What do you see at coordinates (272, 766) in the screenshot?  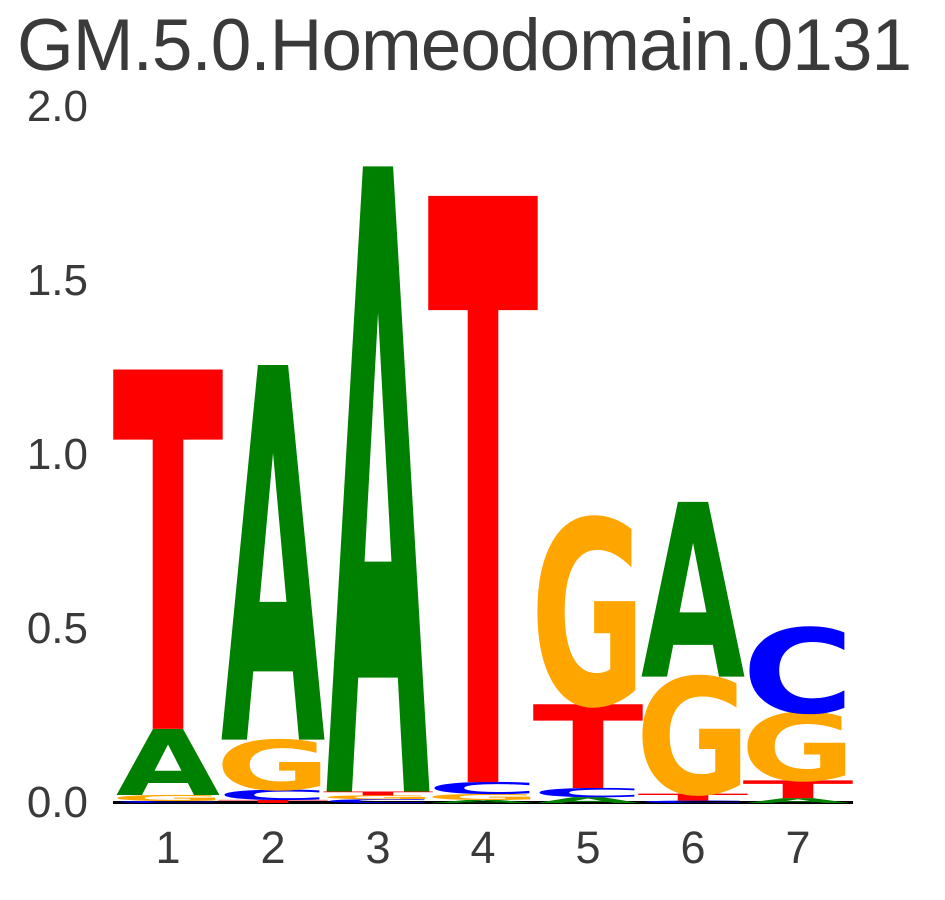 I see `logo-letter-G-pos2: G` at bounding box center [272, 766].